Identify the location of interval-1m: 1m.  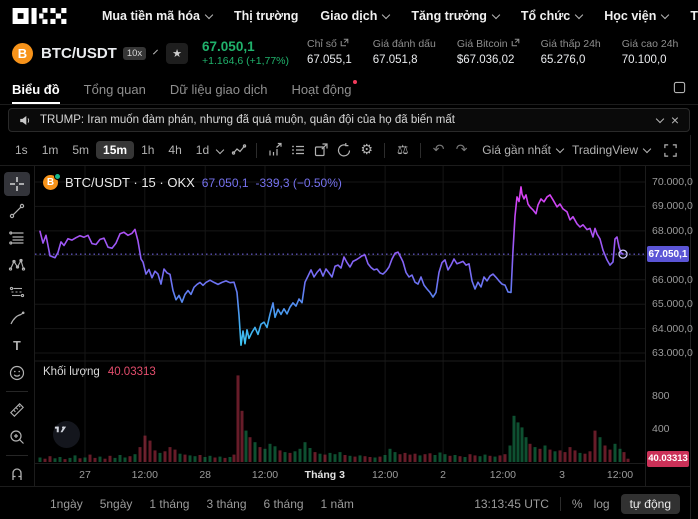
(50, 150).